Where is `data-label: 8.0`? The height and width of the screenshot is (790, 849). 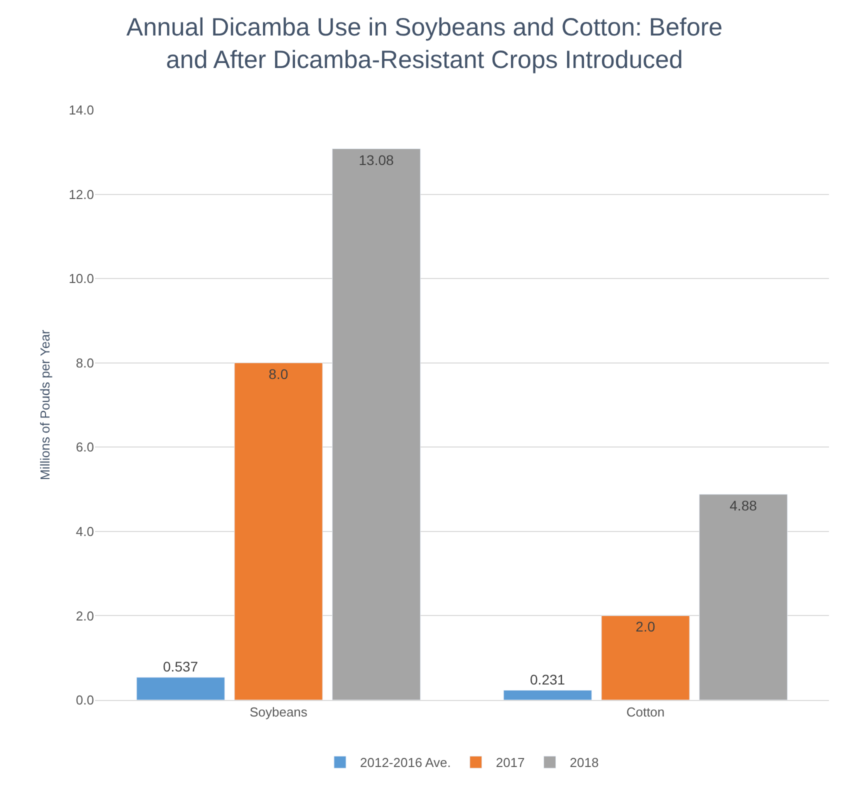
data-label: 8.0 is located at coordinates (278, 374).